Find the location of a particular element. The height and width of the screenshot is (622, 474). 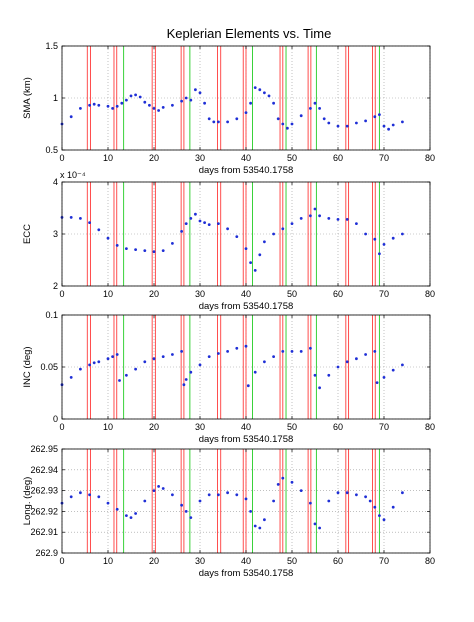

y-tick-label: 0.1 is located at coordinates (51, 315).